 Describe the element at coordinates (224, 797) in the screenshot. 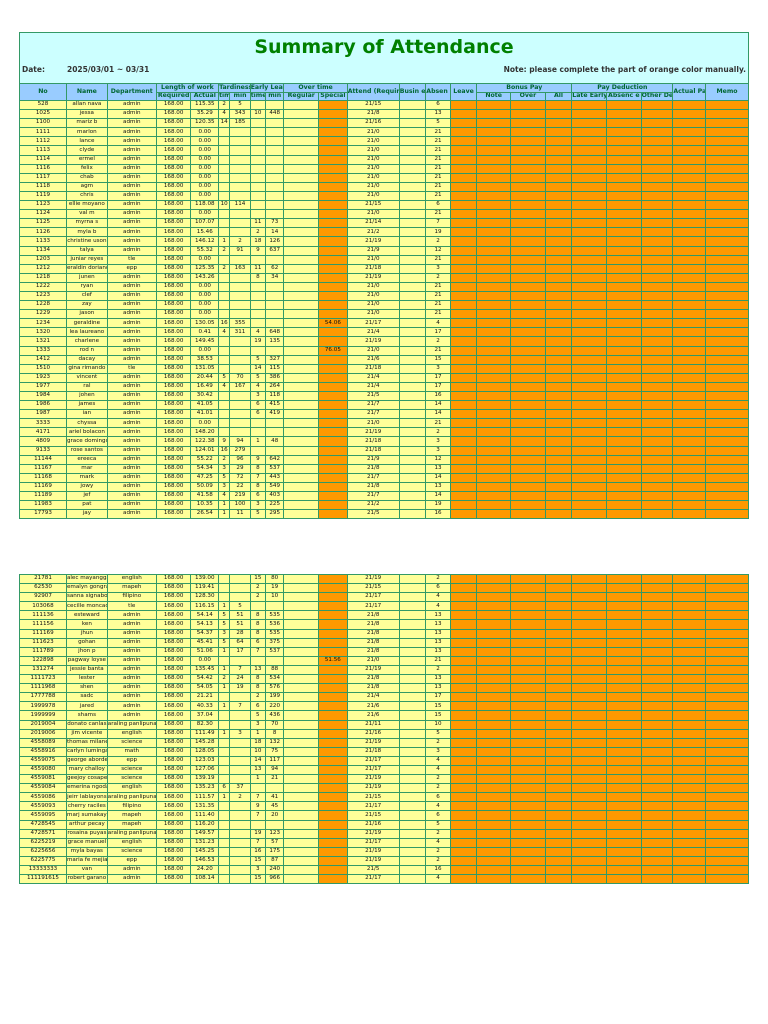

I see `cell-tardiness-time: 1` at that location.